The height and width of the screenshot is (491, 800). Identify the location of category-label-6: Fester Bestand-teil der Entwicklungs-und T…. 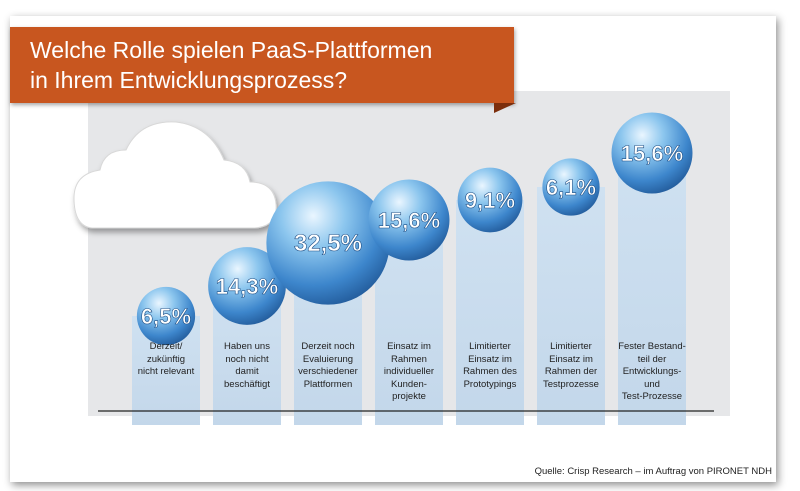
(652, 372).